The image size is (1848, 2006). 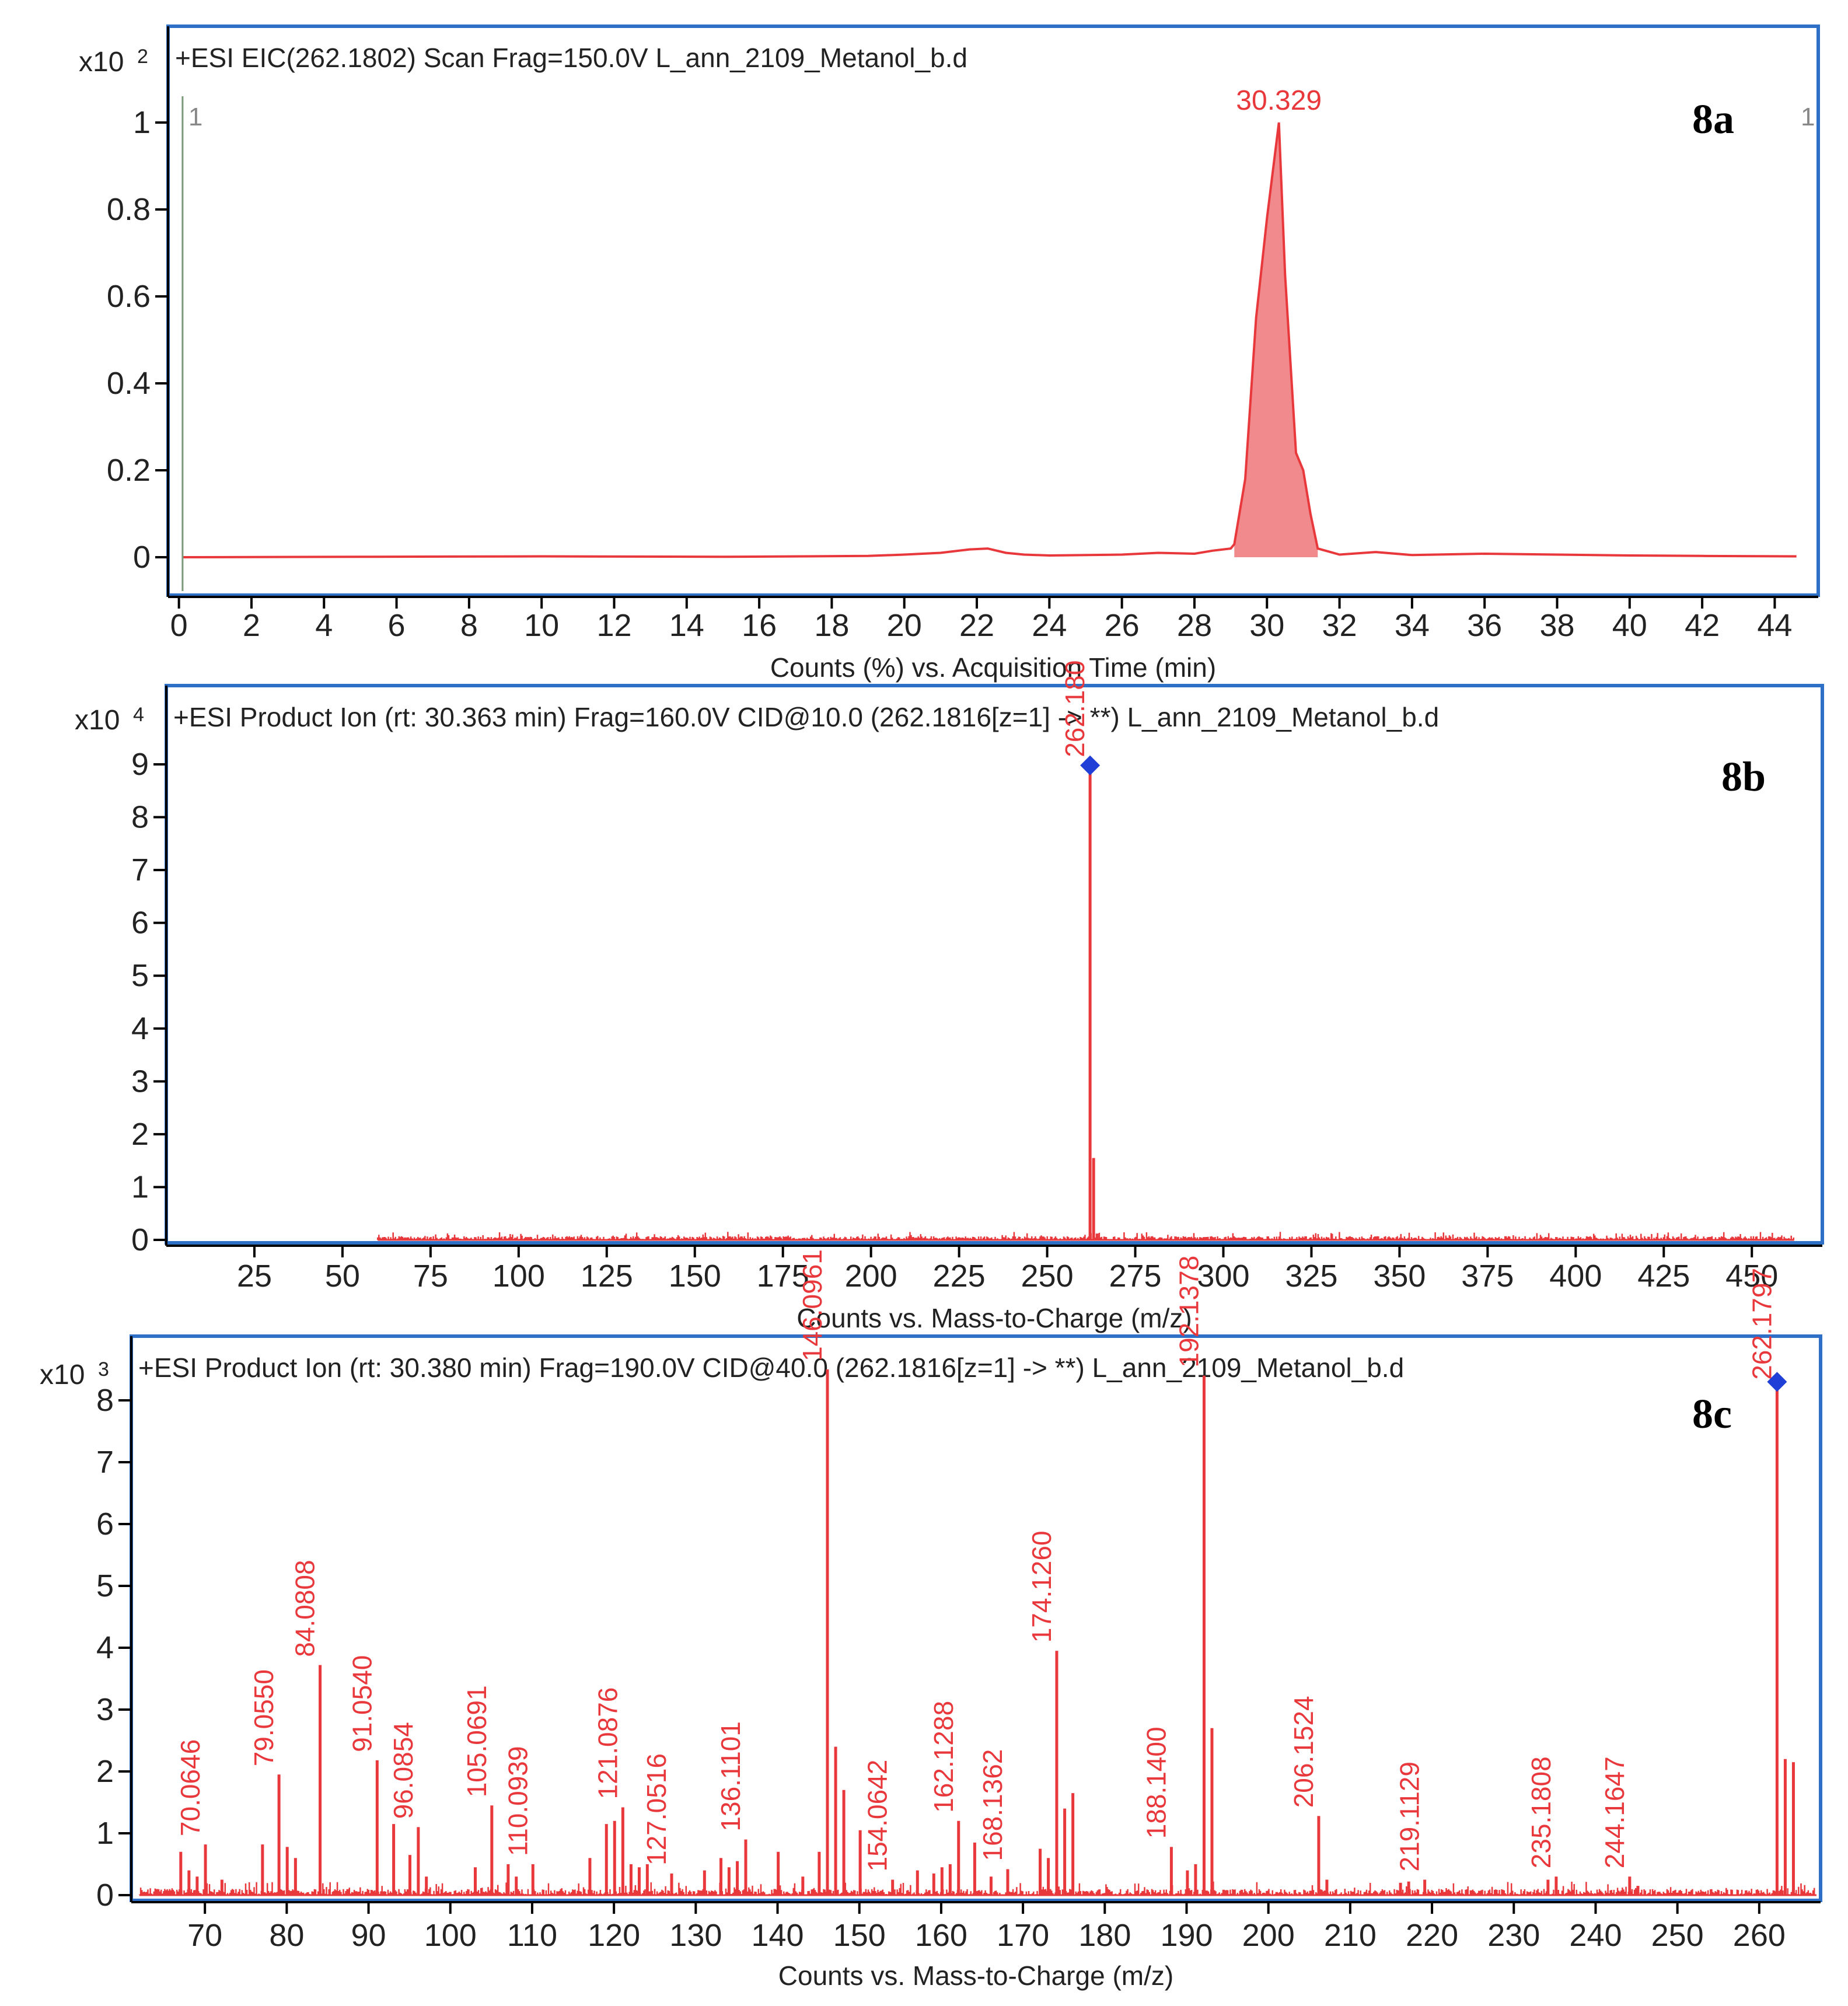 I want to click on peak-annotation: 206.1524, so click(x=1303, y=1752).